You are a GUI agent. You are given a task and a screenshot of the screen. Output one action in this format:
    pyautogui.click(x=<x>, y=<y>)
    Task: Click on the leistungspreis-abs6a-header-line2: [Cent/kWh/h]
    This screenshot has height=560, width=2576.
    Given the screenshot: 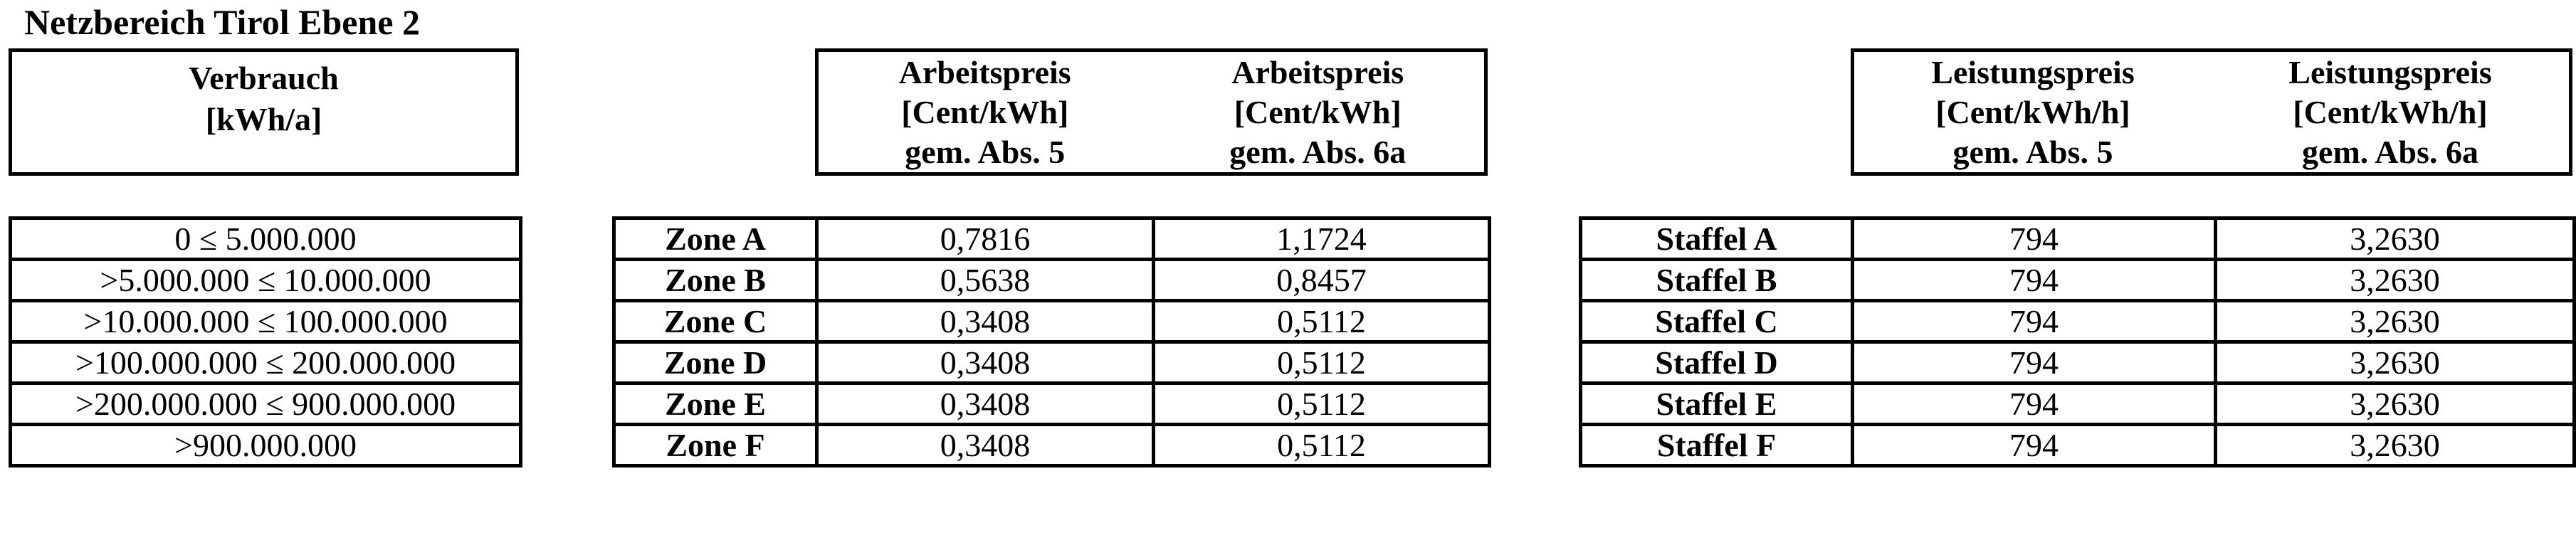 What is the action you would take?
    pyautogui.click(x=2390, y=111)
    